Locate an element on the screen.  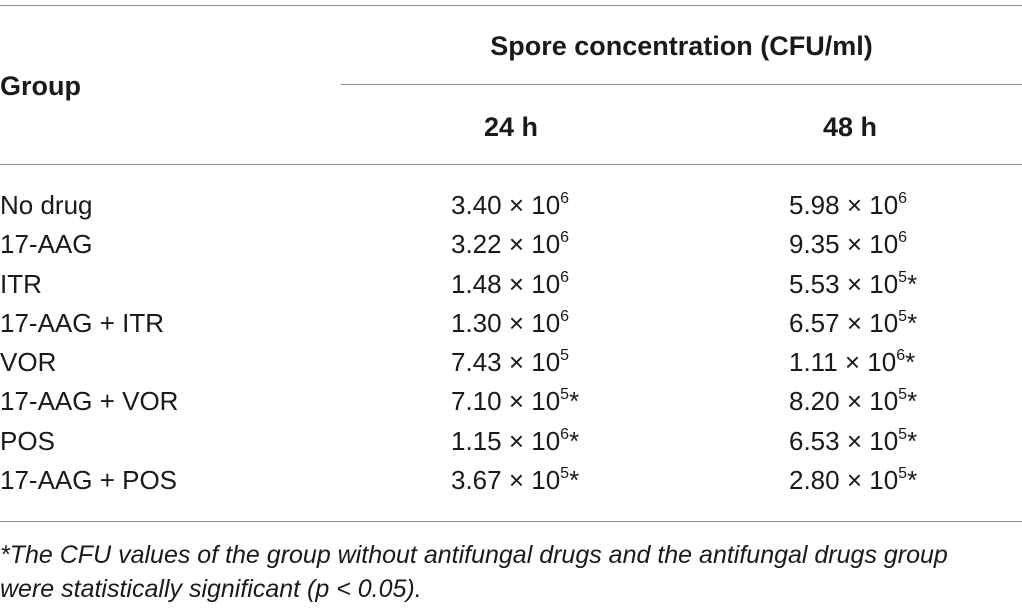
table-row: No drug 3.40 × 106 5.98 × 106 is located at coordinates (511, 205).